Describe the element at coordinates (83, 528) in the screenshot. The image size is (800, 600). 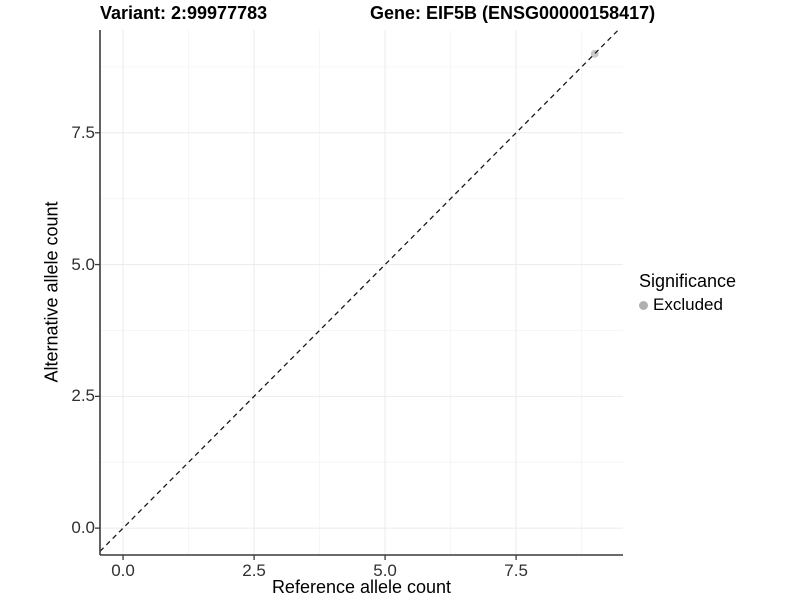
I see `y-tick-label: 0.0` at that location.